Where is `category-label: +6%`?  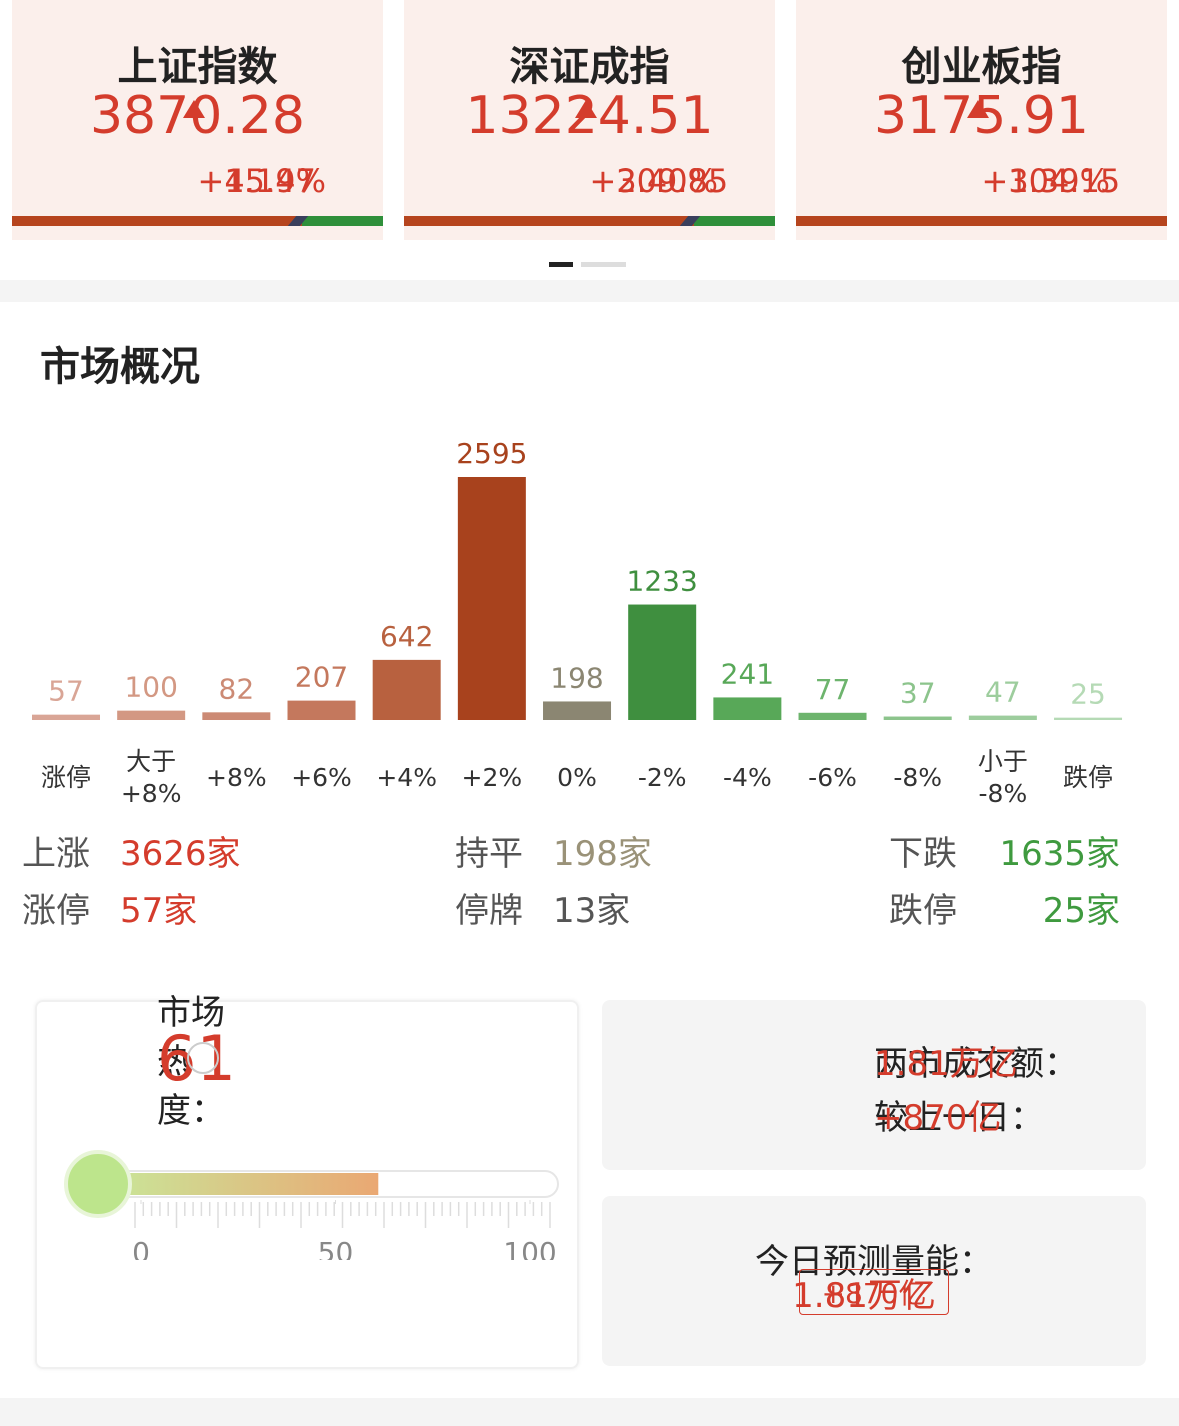 category-label: +6% is located at coordinates (321, 777).